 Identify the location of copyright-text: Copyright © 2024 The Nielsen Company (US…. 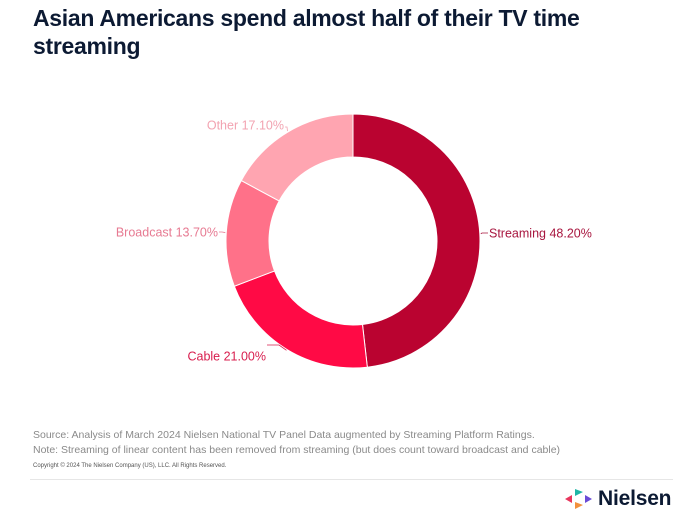
(130, 466).